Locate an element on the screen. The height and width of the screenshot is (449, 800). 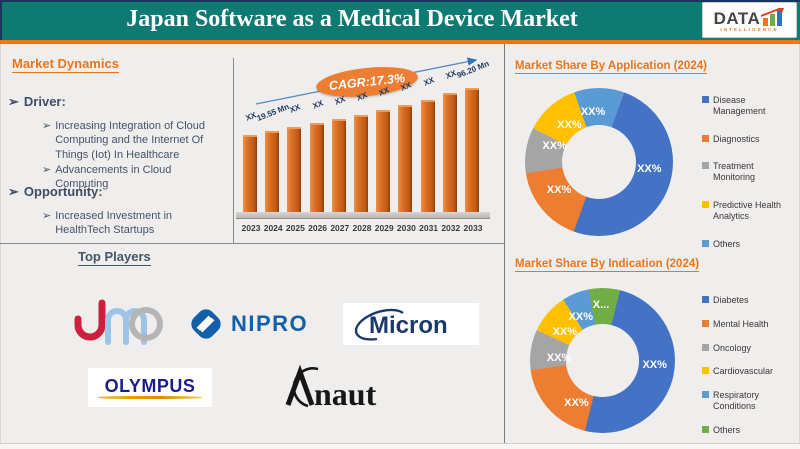
bar-group-2028: XX 2028 is located at coordinates (362, 146).